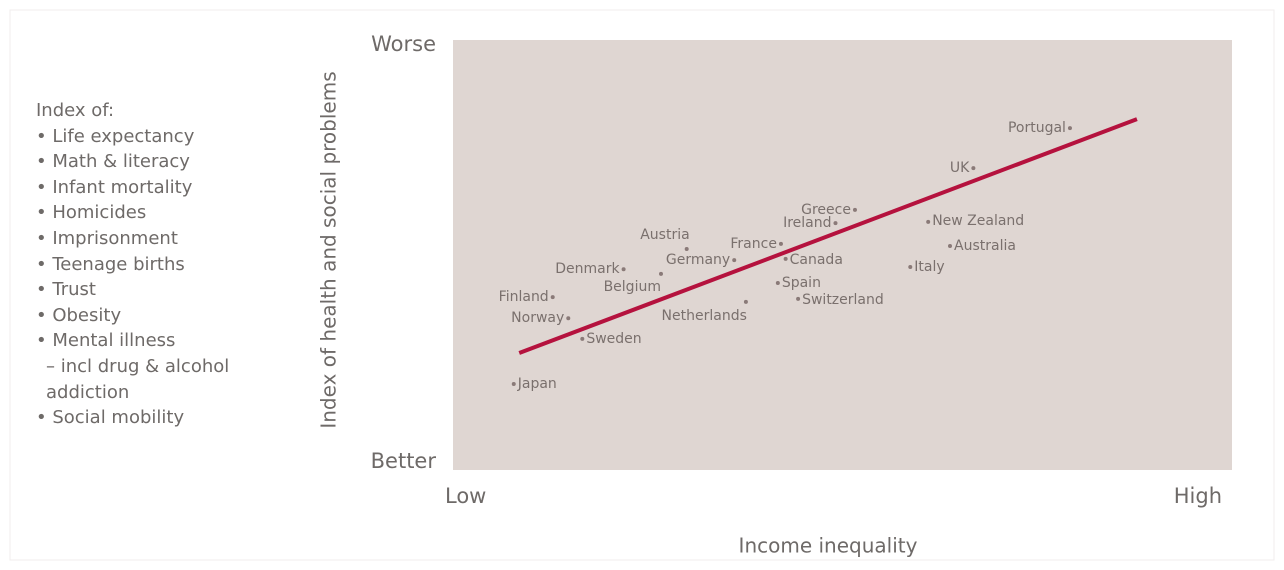 This screenshot has height=570, width=1284. I want to click on y-tick-label: Worse, so click(403, 44).